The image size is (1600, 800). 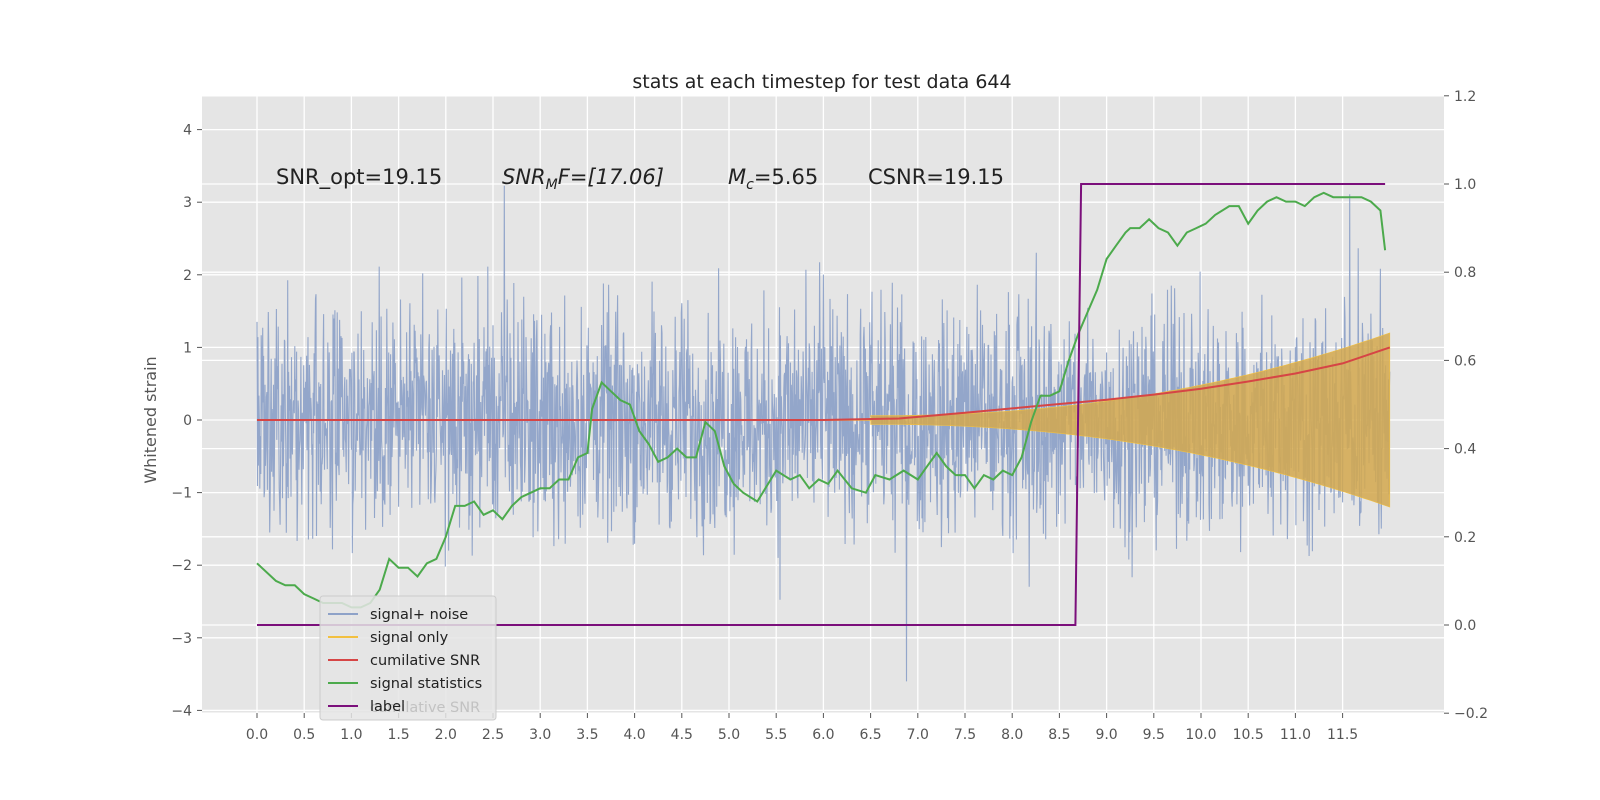 I want to click on legend-ghost-text: cumilative SNR, so click(x=425, y=708).